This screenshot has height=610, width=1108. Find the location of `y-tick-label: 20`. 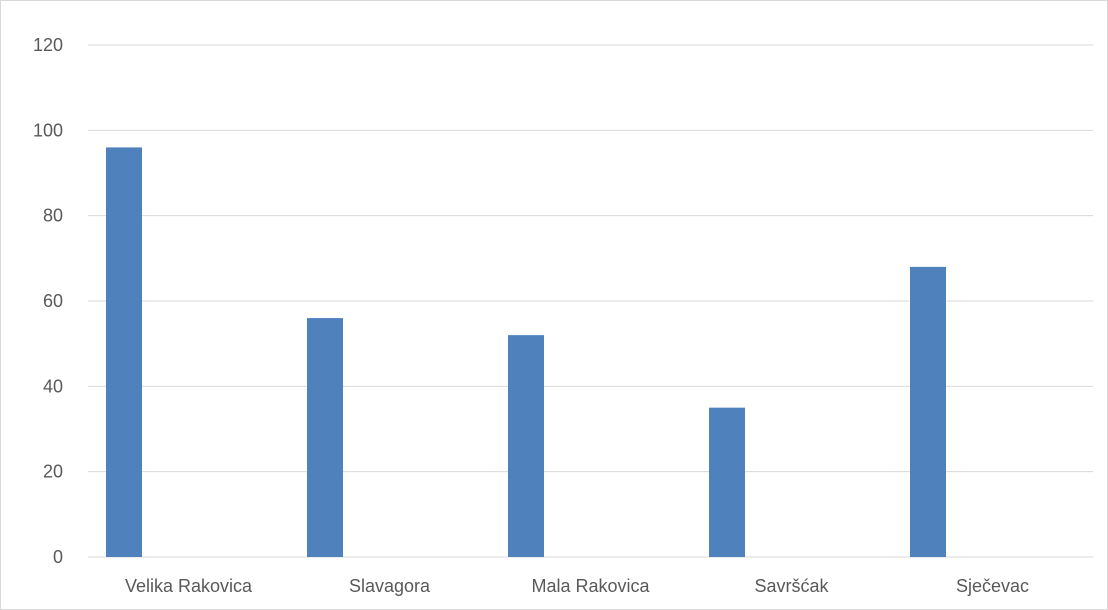

y-tick-label: 20 is located at coordinates (53, 472).